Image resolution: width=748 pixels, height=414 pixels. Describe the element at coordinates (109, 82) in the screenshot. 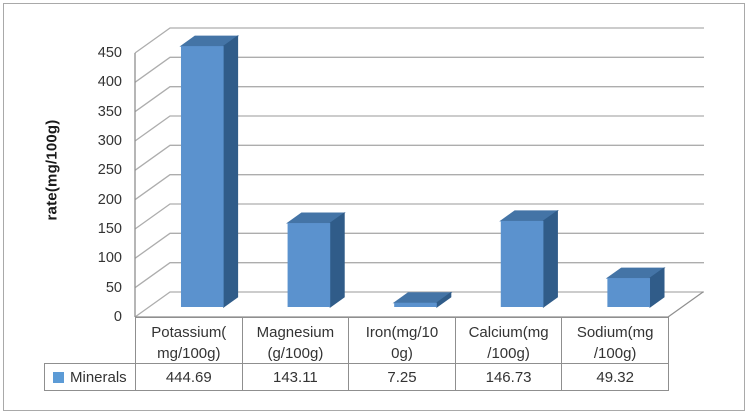

I see `y-tick-label: 400` at that location.